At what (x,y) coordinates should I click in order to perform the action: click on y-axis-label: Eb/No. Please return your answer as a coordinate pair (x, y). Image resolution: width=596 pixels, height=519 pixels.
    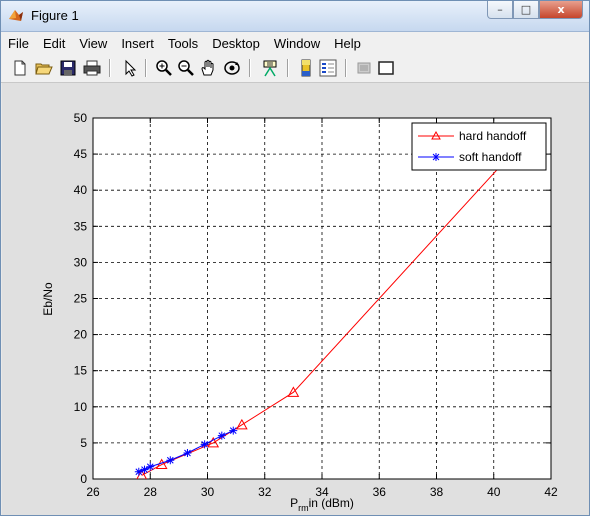
    Looking at the image, I should click on (48, 299).